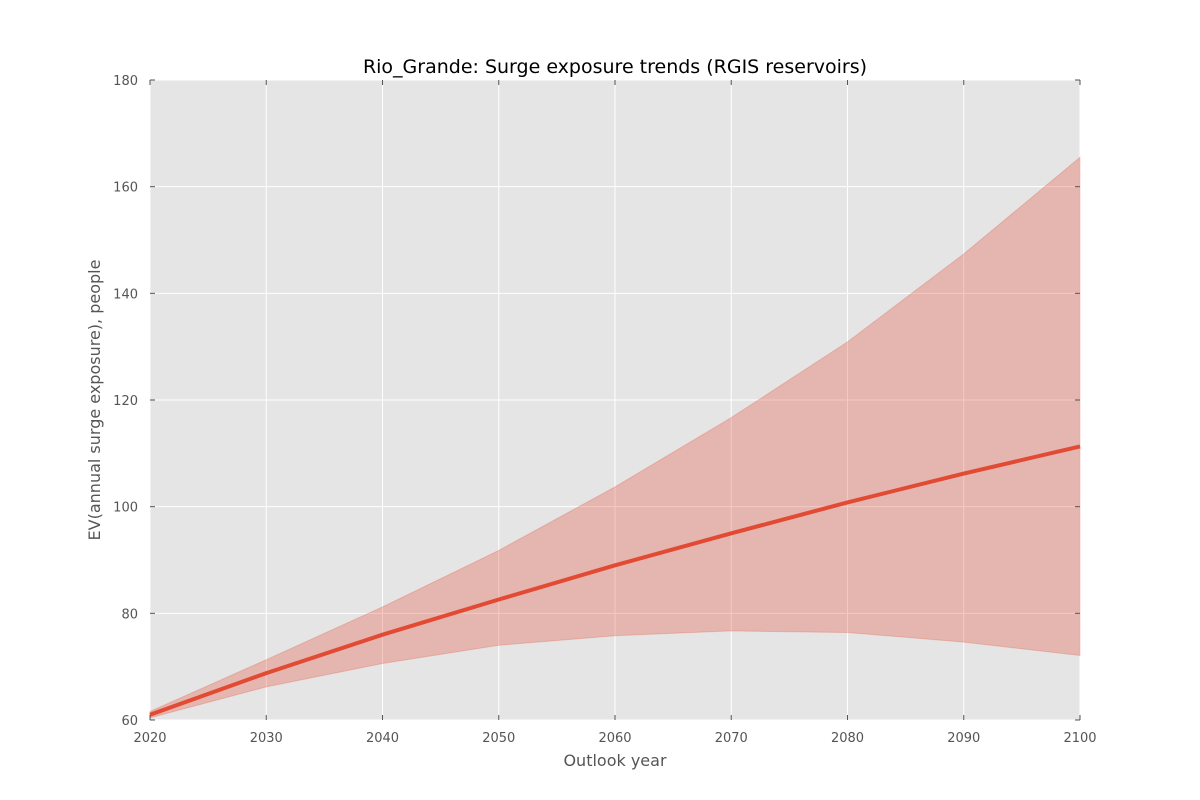 Image resolution: width=1200 pixels, height=800 pixels. I want to click on x-tick-label-2020: 2020, so click(149, 738).